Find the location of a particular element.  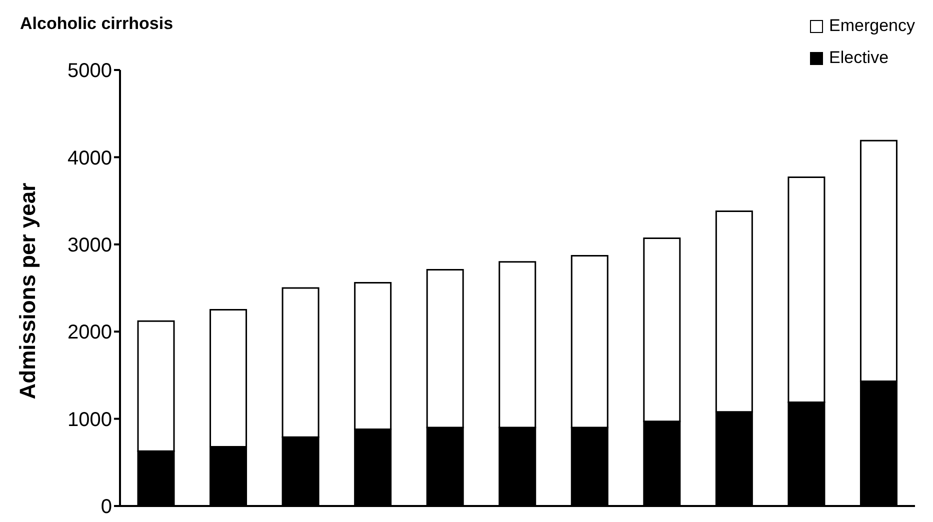

y-axis-title: Admissions per year is located at coordinates (28, 291).